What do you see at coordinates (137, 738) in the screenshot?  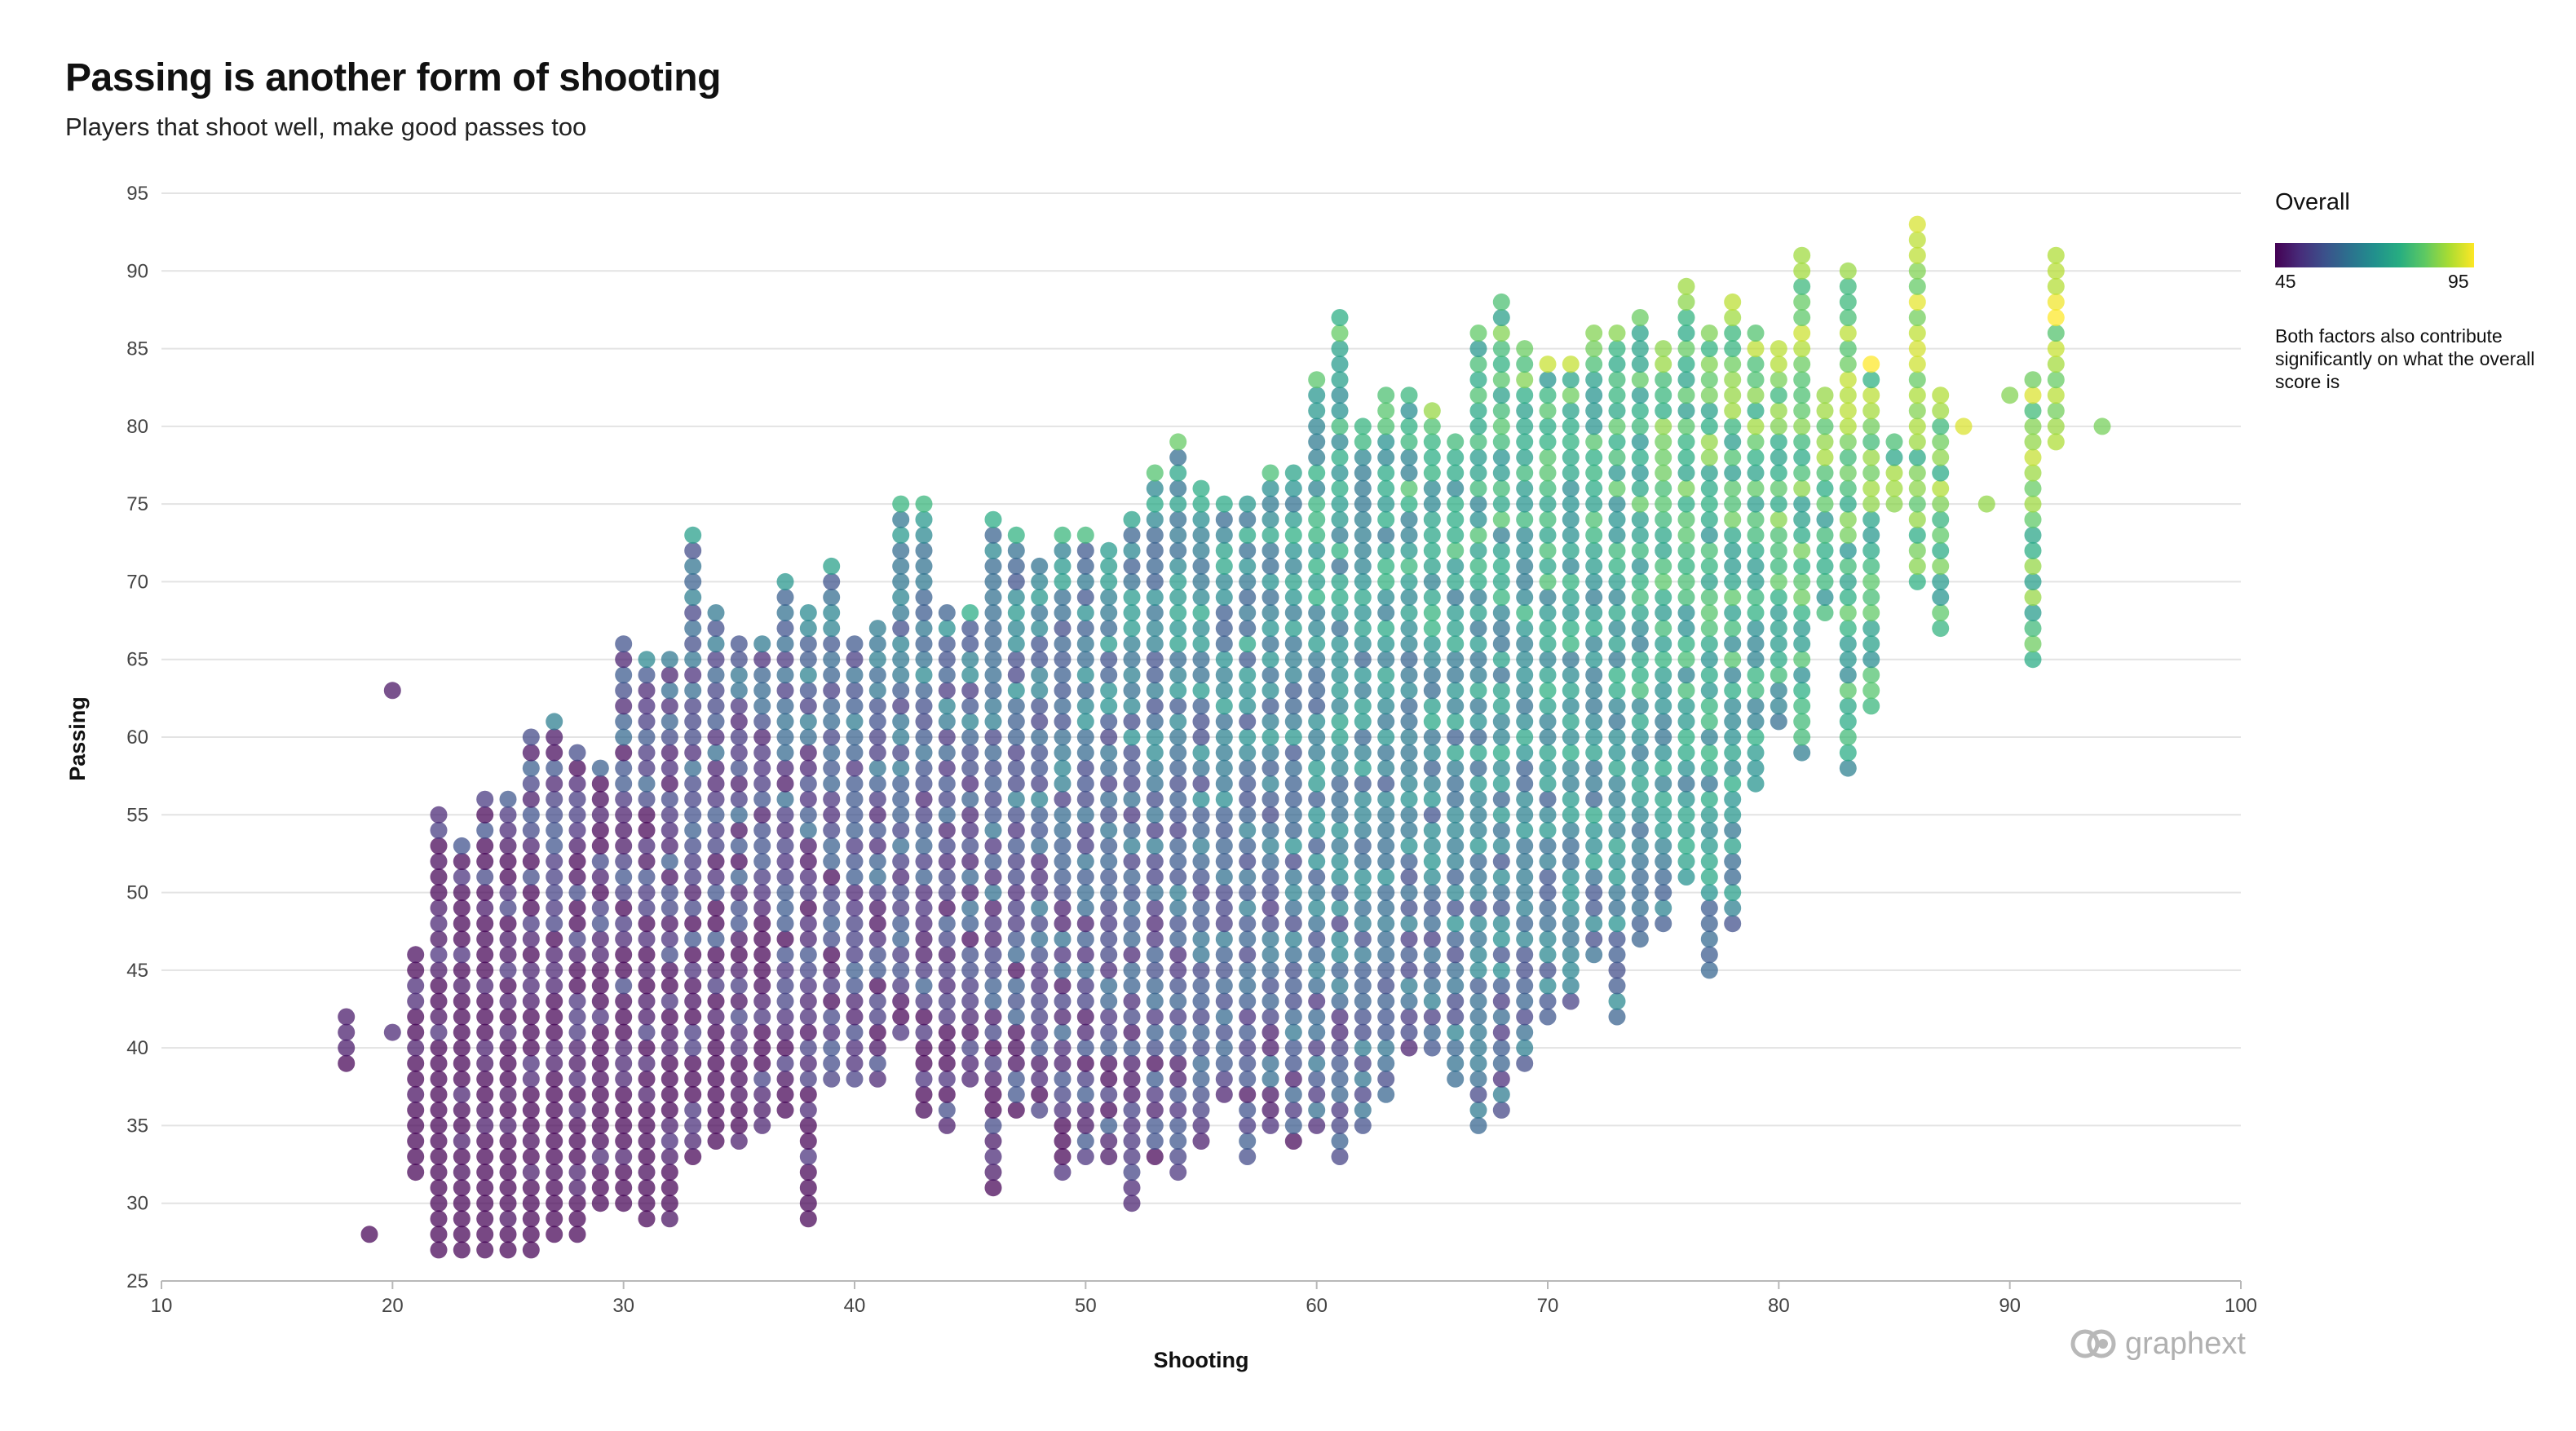 I see `y-tick-label: 60` at bounding box center [137, 738].